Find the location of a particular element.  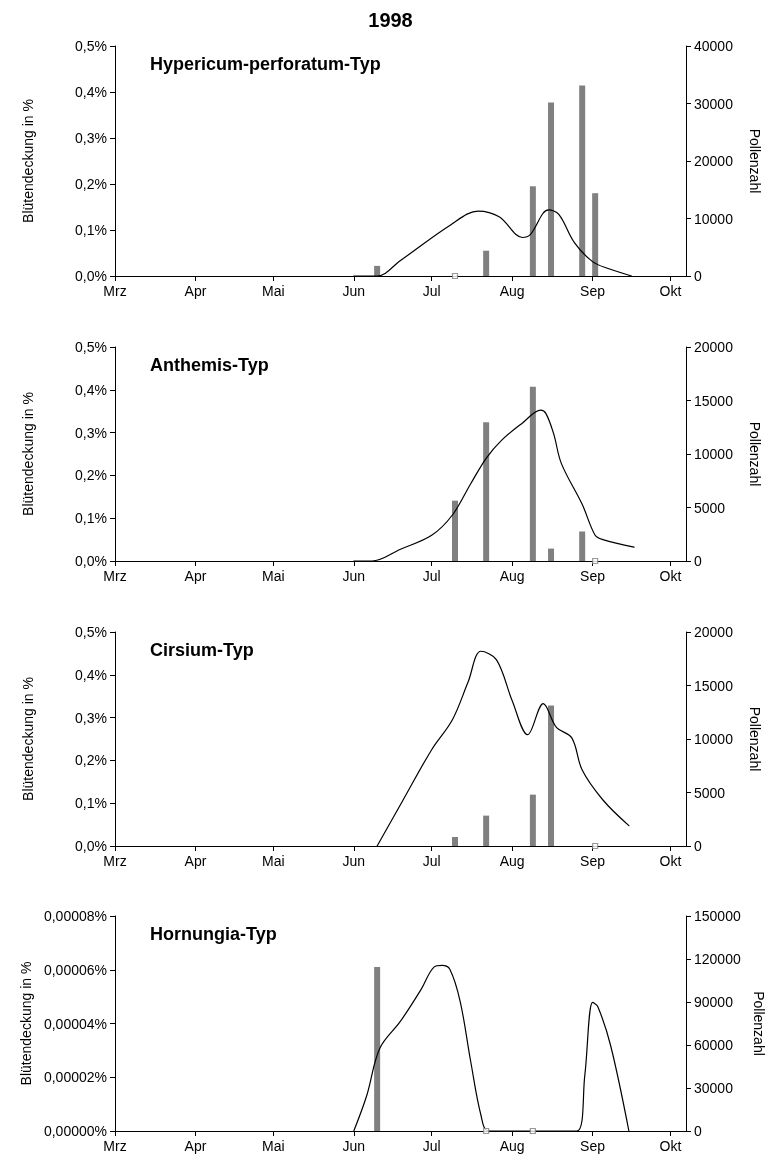

chart-title: Cirsium-Typ is located at coordinates (202, 650).